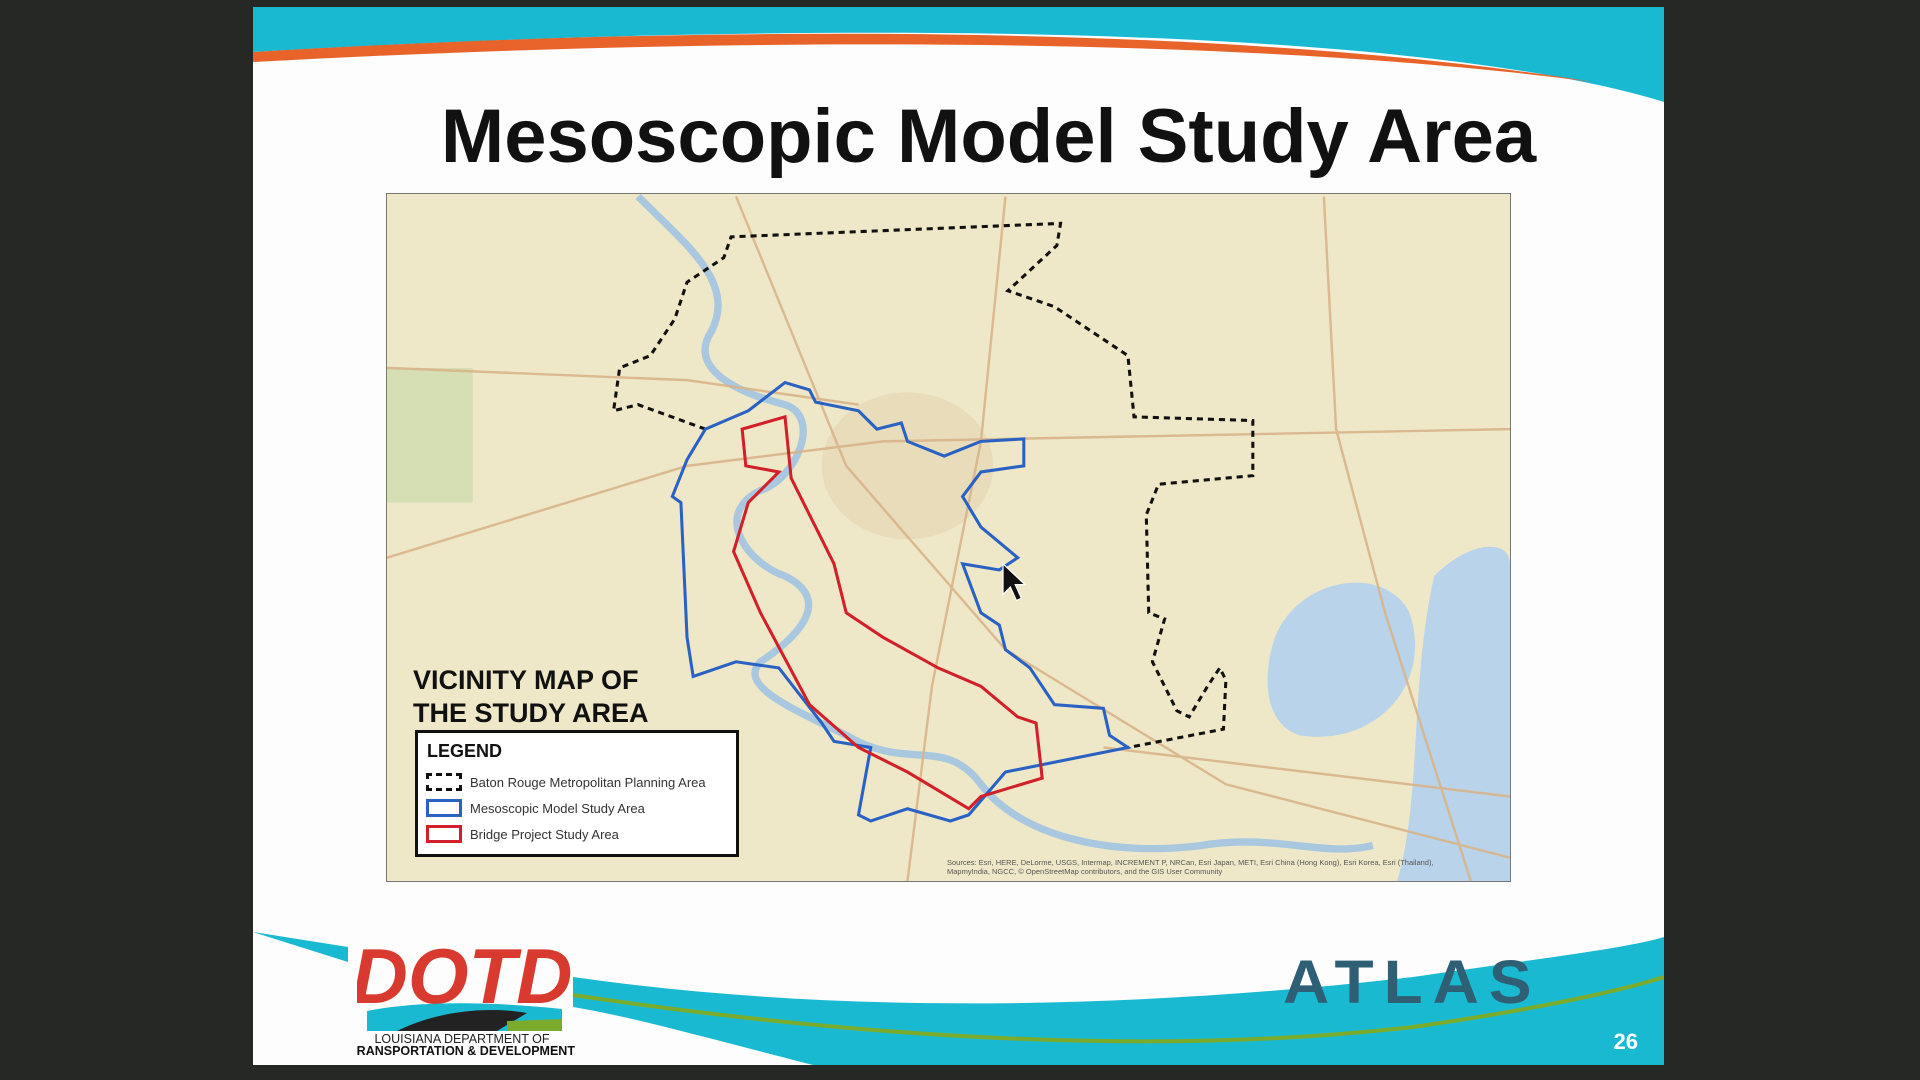  What do you see at coordinates (531, 713) in the screenshot?
I see `map-heading-line2: THE STUDY AREA` at bounding box center [531, 713].